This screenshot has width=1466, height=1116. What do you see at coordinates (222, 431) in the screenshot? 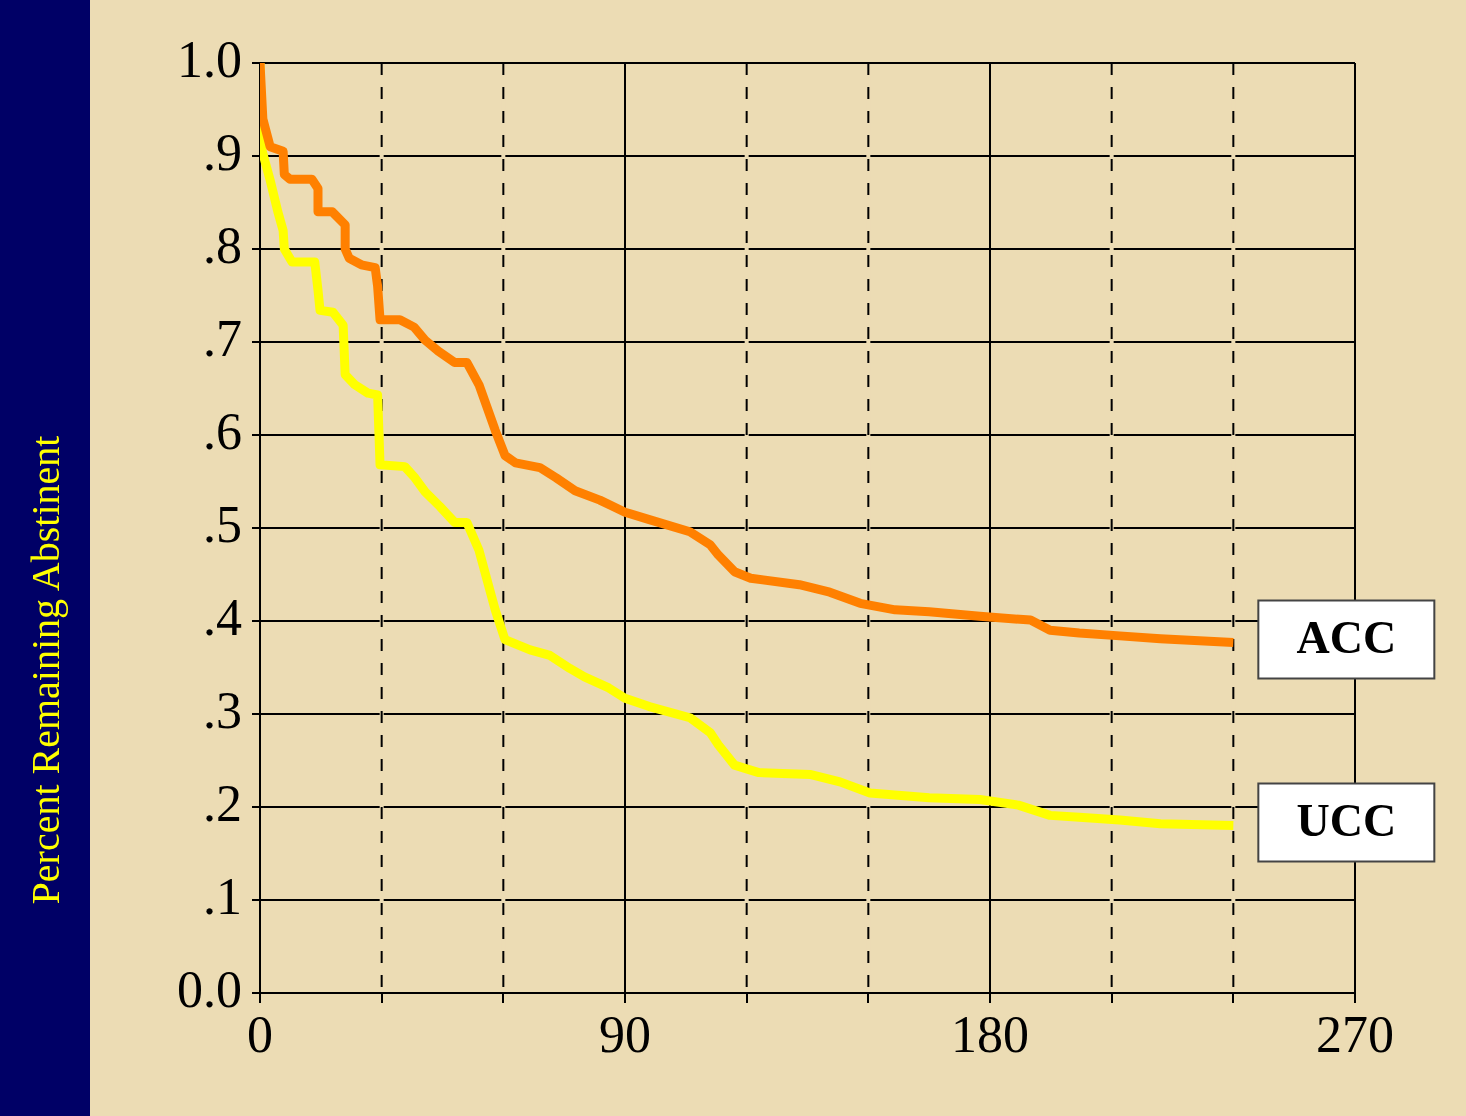
I see `y-tick-label: .6` at bounding box center [222, 431].